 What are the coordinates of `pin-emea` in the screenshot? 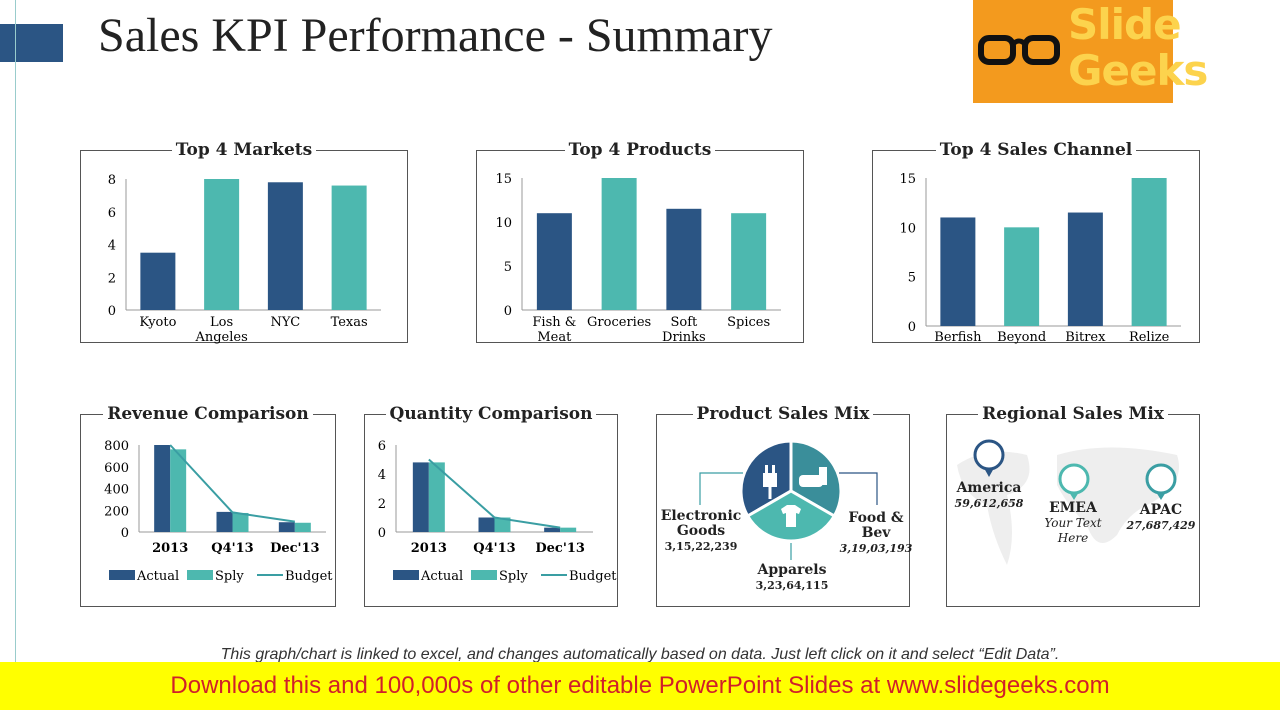 It's located at (1074, 481).